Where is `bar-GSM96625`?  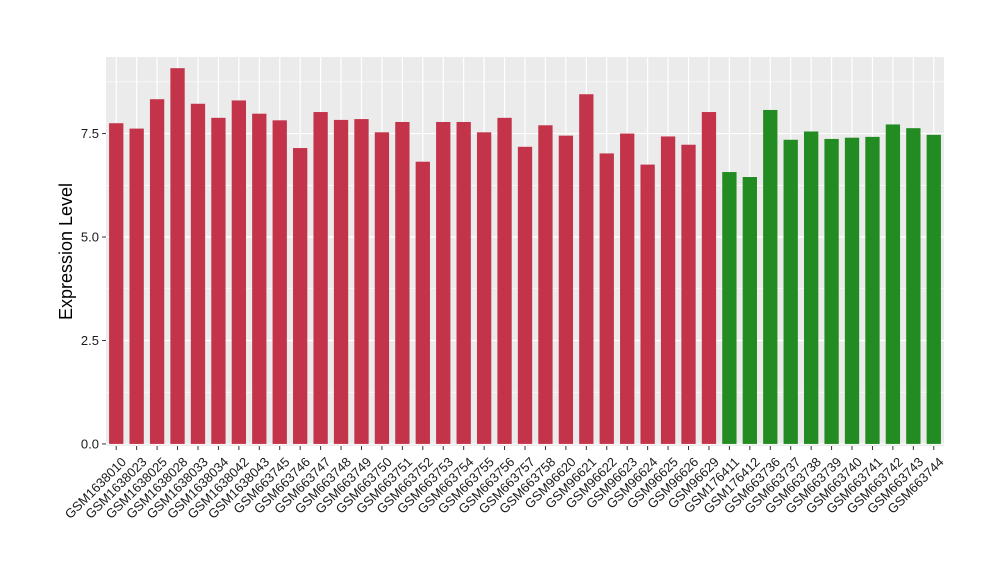 bar-GSM96625 is located at coordinates (668, 290).